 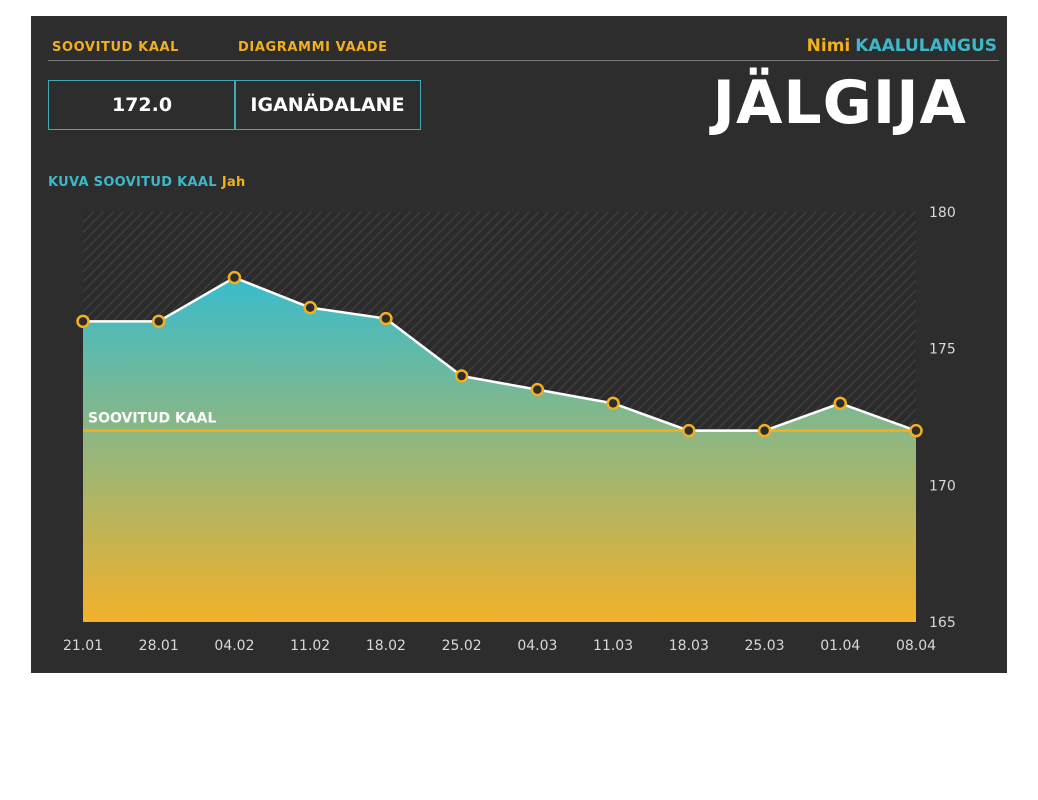 I want to click on x-tick-label: 11.02, so click(x=310, y=646).